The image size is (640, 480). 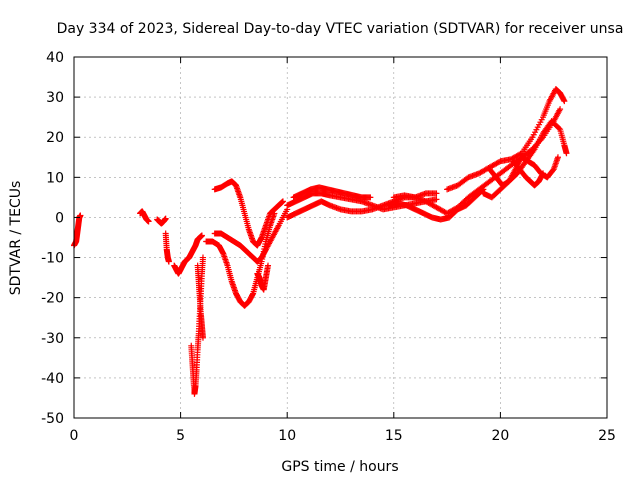 I want to click on x-tick-label: 25, so click(x=607, y=436).